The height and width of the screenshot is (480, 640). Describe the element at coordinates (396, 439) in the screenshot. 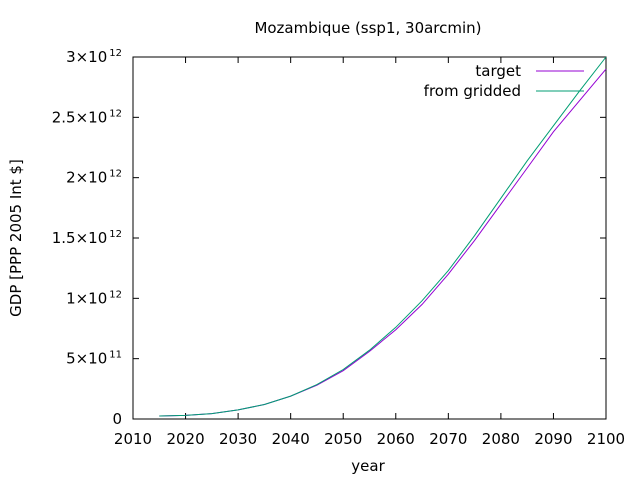

I see `x-tick-label: 2060` at that location.